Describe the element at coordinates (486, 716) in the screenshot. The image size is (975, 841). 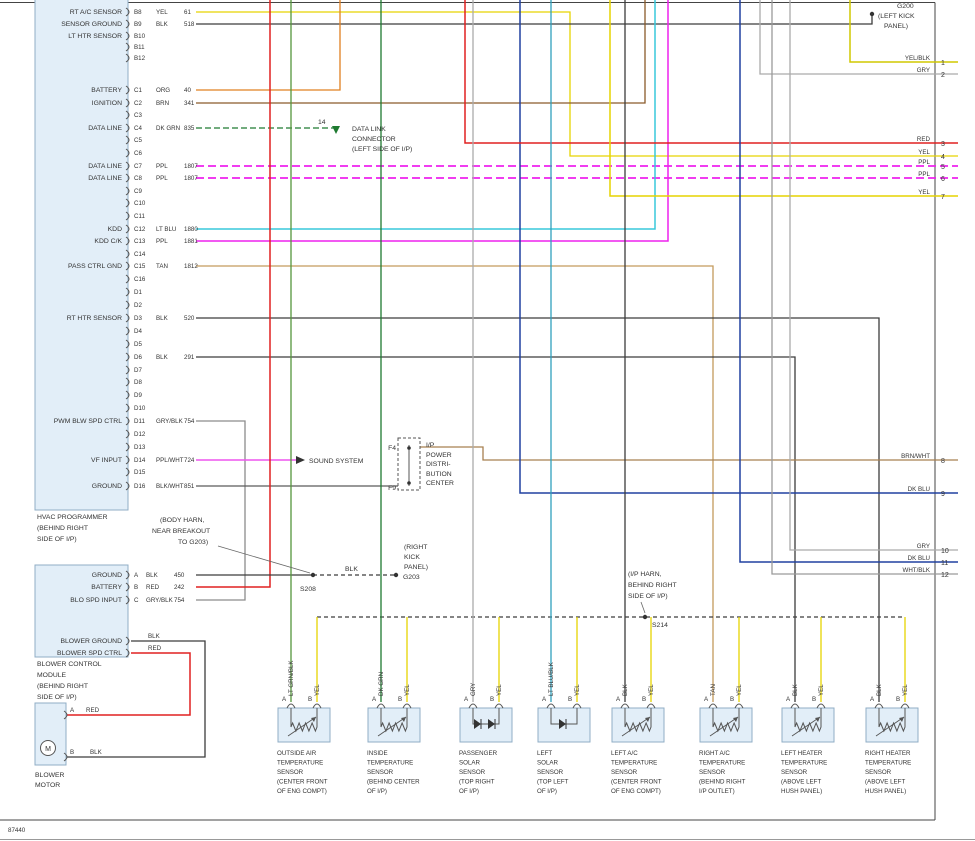
I see `sensor-lead` at that location.